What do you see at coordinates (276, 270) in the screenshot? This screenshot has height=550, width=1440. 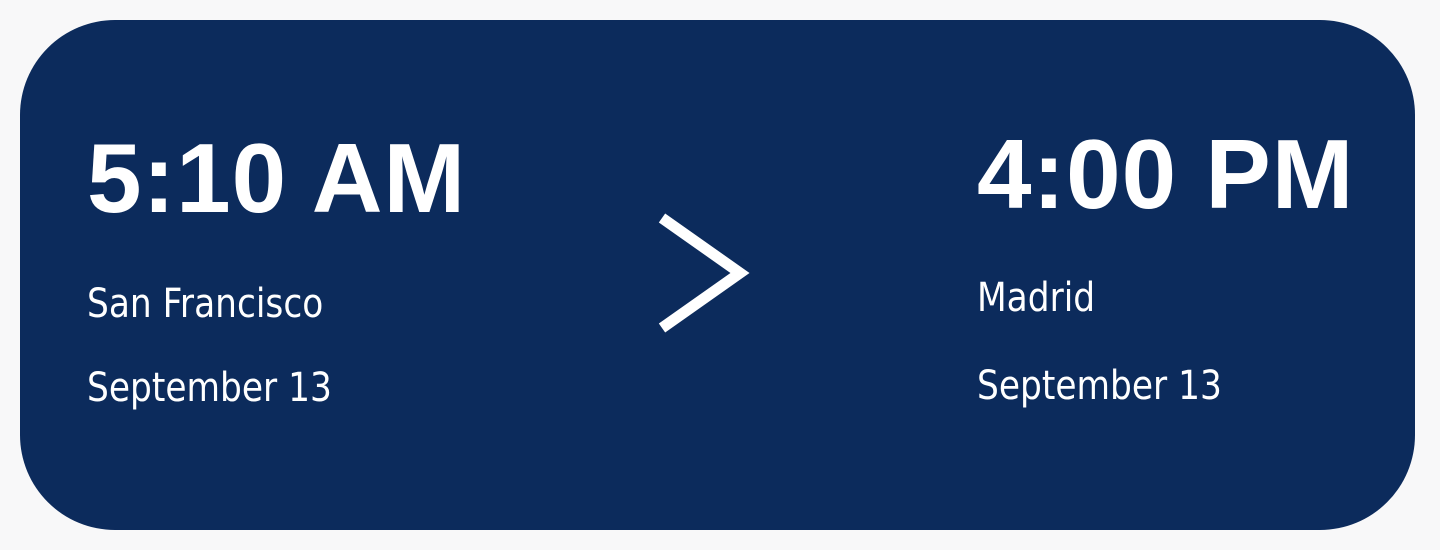 I see `departure-panel: 5:10 AM San Francisco September 13` at bounding box center [276, 270].